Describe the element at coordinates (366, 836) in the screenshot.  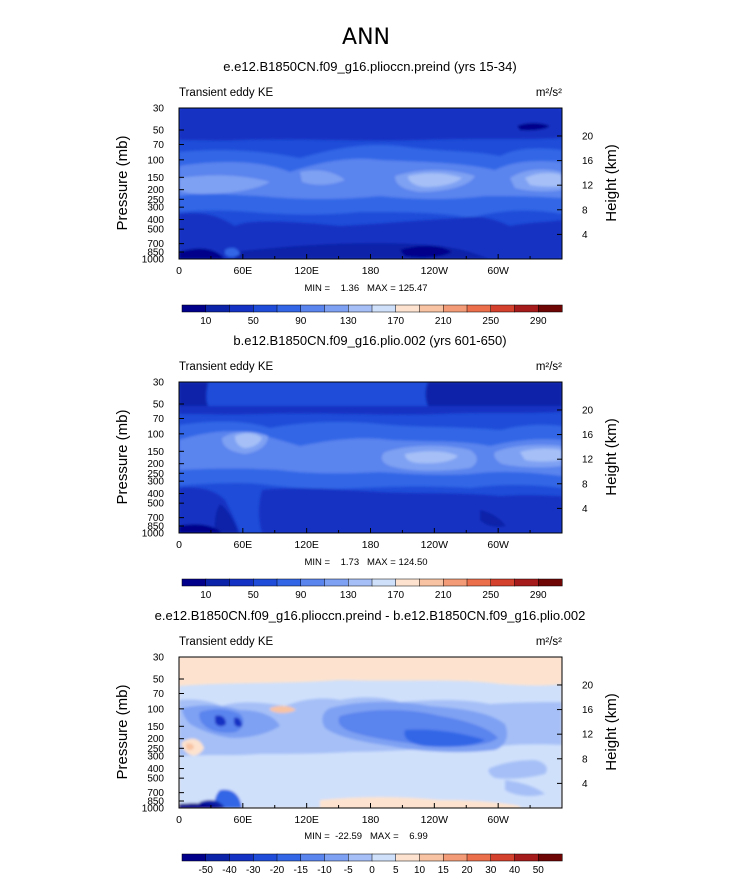
I see `panel-3-minmax: MIN = -22.59 MAX = 6.99` at that location.